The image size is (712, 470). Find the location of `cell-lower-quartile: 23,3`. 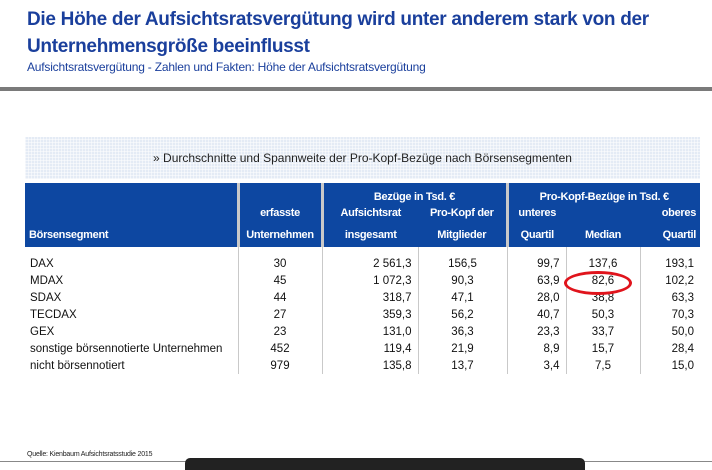

cell-lower-quartile: 23,3 is located at coordinates (536, 331).